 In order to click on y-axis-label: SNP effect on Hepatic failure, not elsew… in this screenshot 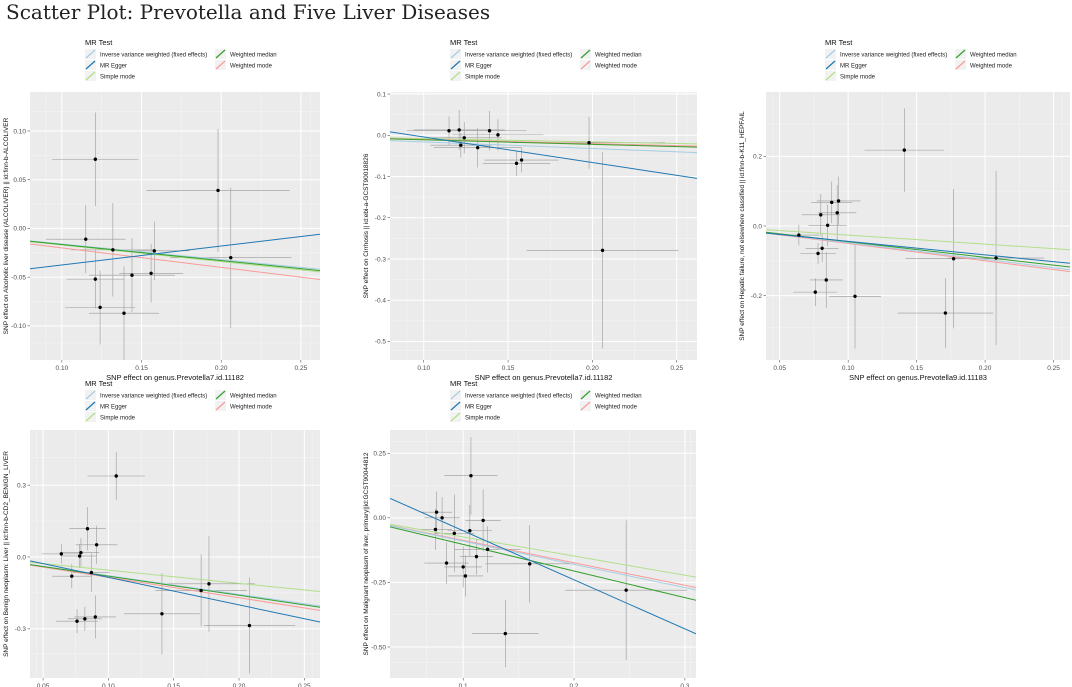, I will do `click(742, 226)`.